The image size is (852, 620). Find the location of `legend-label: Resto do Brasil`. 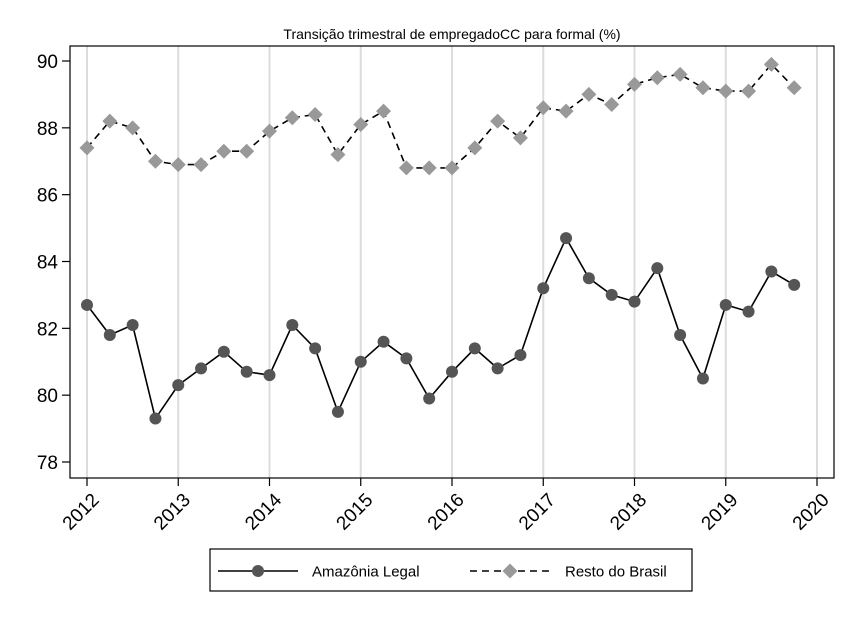

legend-label: Resto do Brasil is located at coordinates (616, 572).